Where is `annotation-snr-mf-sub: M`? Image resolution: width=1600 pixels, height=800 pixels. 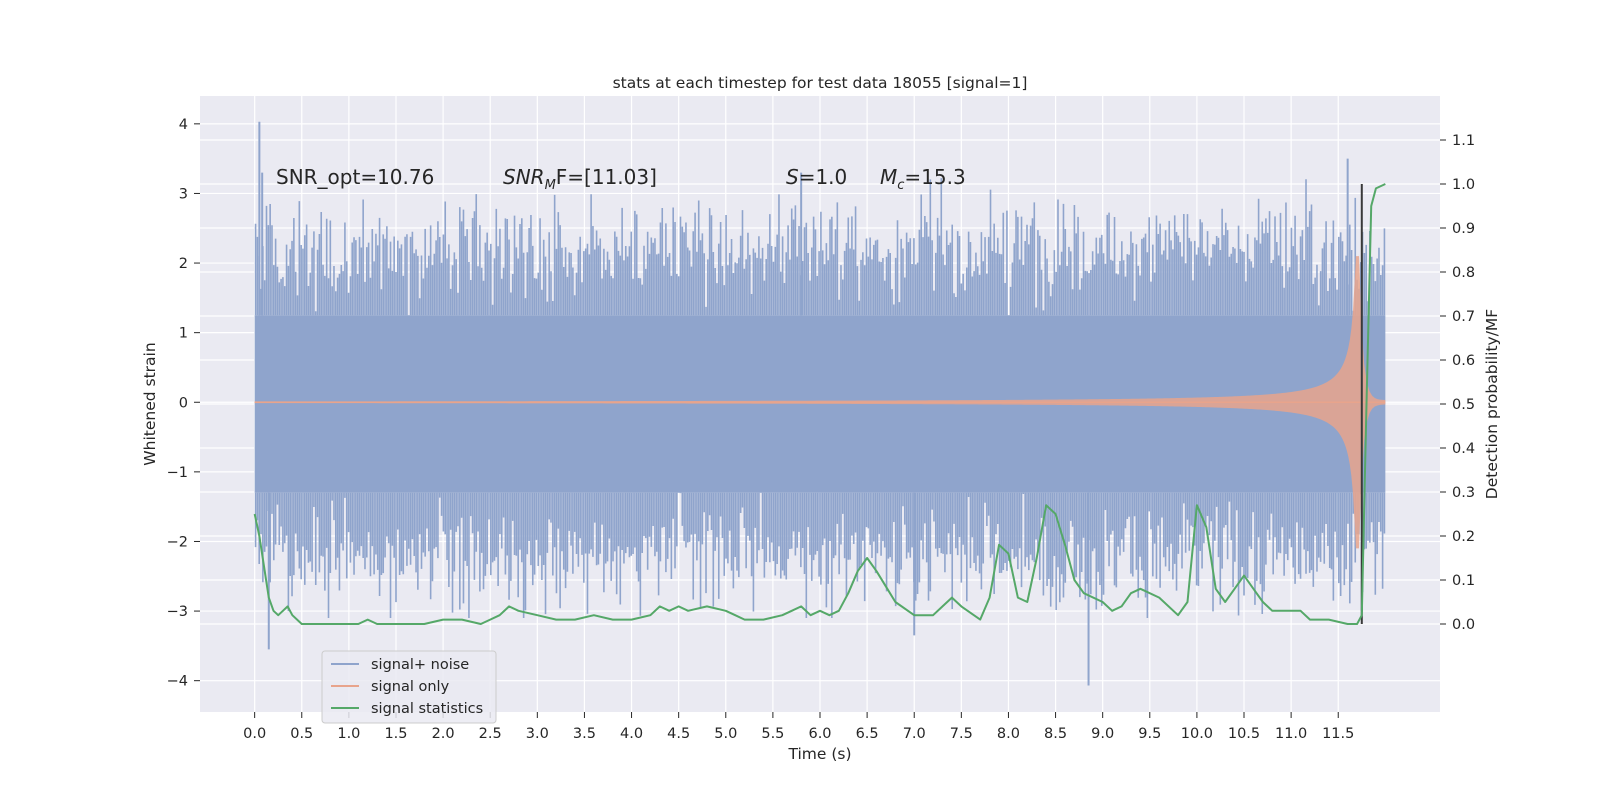 annotation-snr-mf-sub: M is located at coordinates (550, 185).